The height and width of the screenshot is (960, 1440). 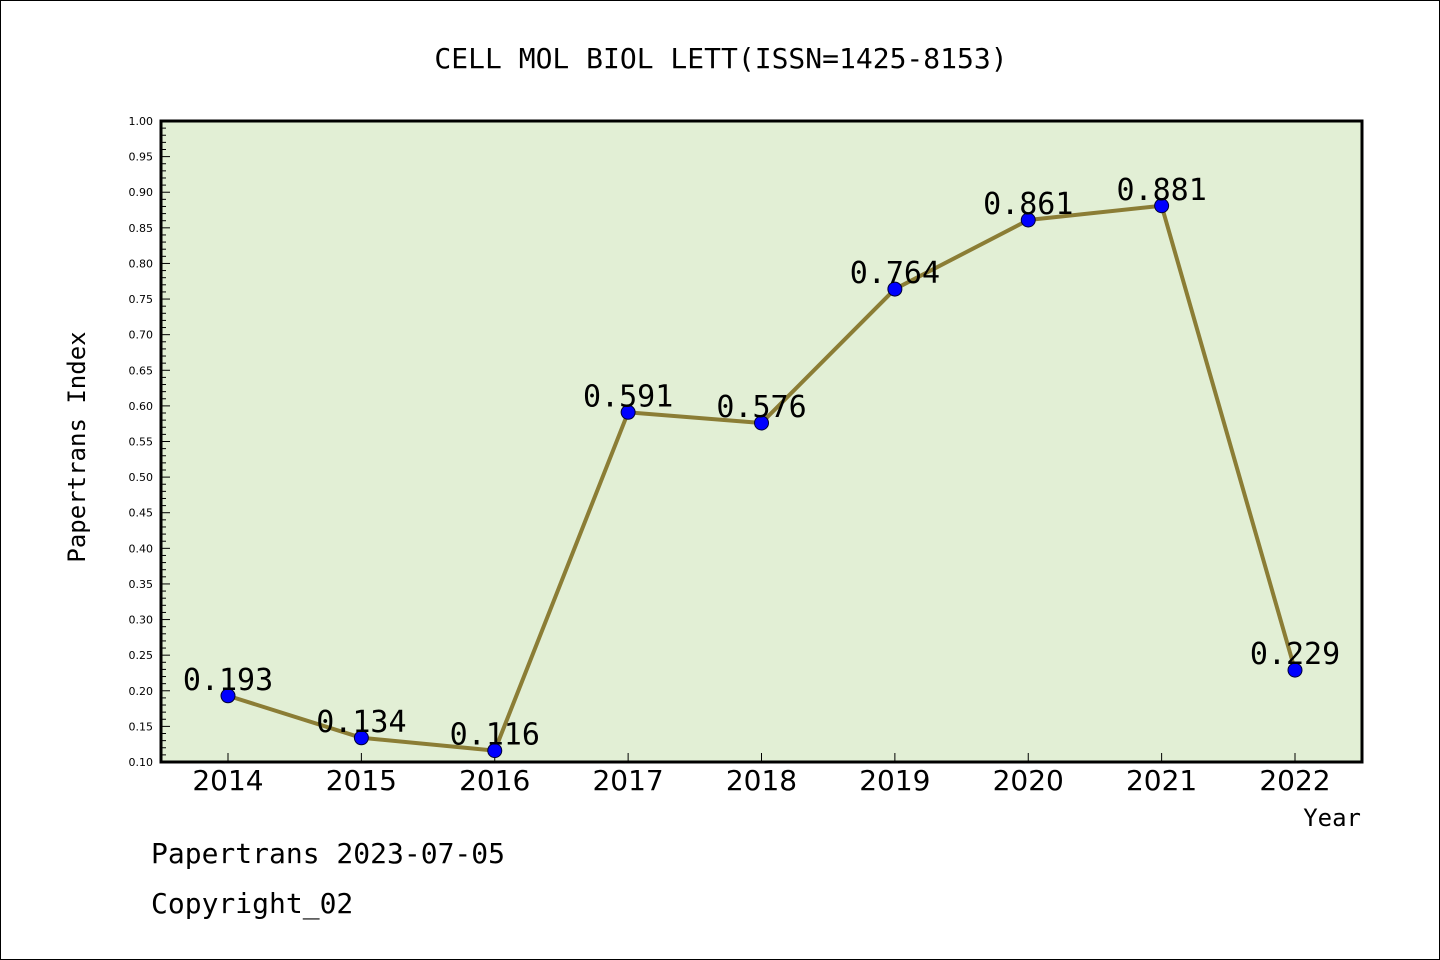 What do you see at coordinates (141, 370) in the screenshot?
I see `y-tick-label: 0.65` at bounding box center [141, 370].